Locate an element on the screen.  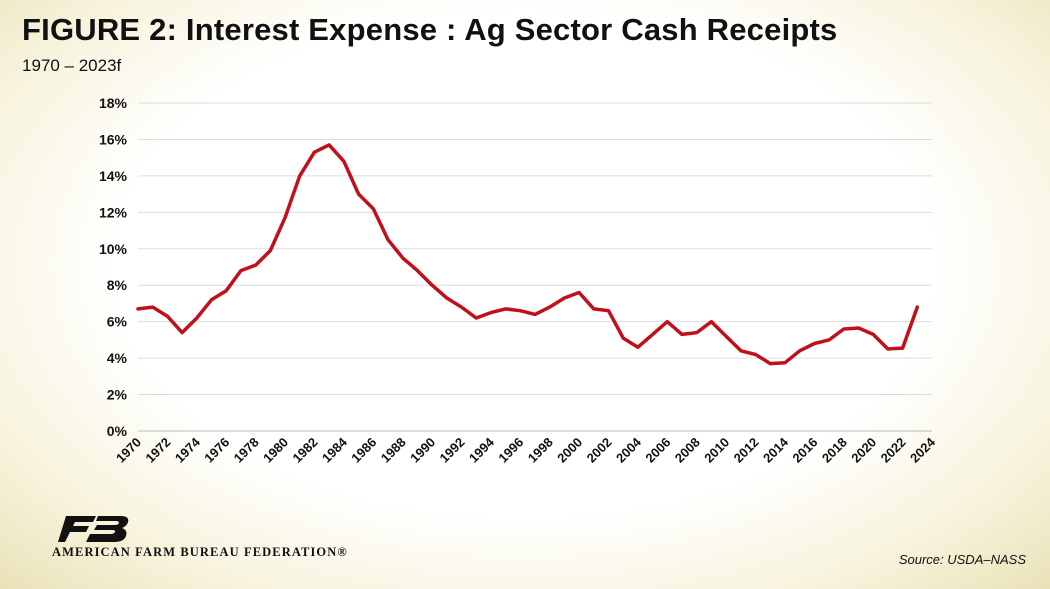
data-point-1997 is located at coordinates (535, 314).